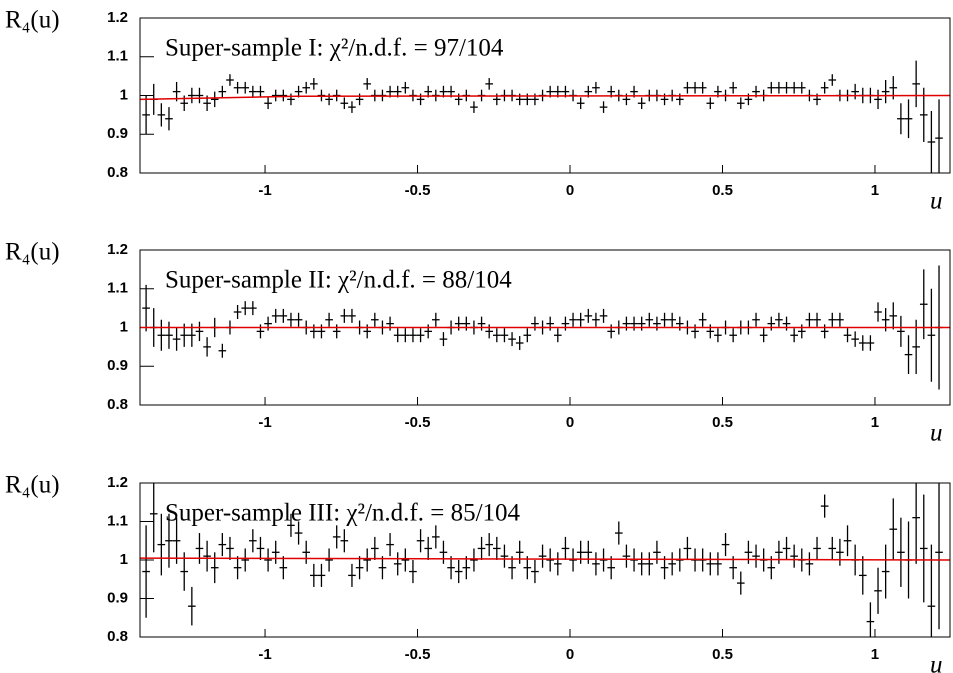 The image size is (953, 673). I want to click on panel-title: Super-sample II: χ²/n.d.f. = 88/104, so click(338, 280).